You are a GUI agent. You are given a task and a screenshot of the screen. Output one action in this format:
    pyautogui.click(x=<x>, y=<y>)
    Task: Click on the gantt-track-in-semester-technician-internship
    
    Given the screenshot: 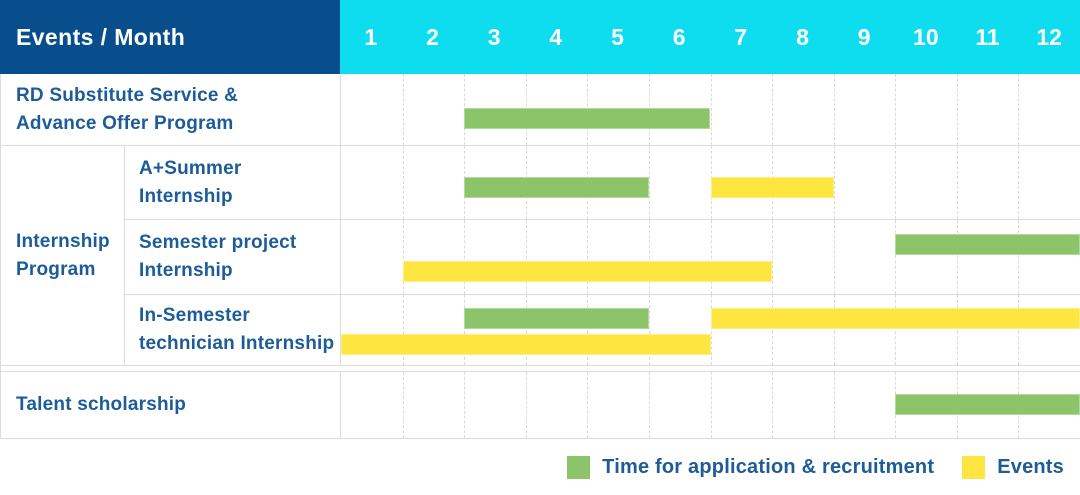 What is the action you would take?
    pyautogui.click(x=710, y=330)
    